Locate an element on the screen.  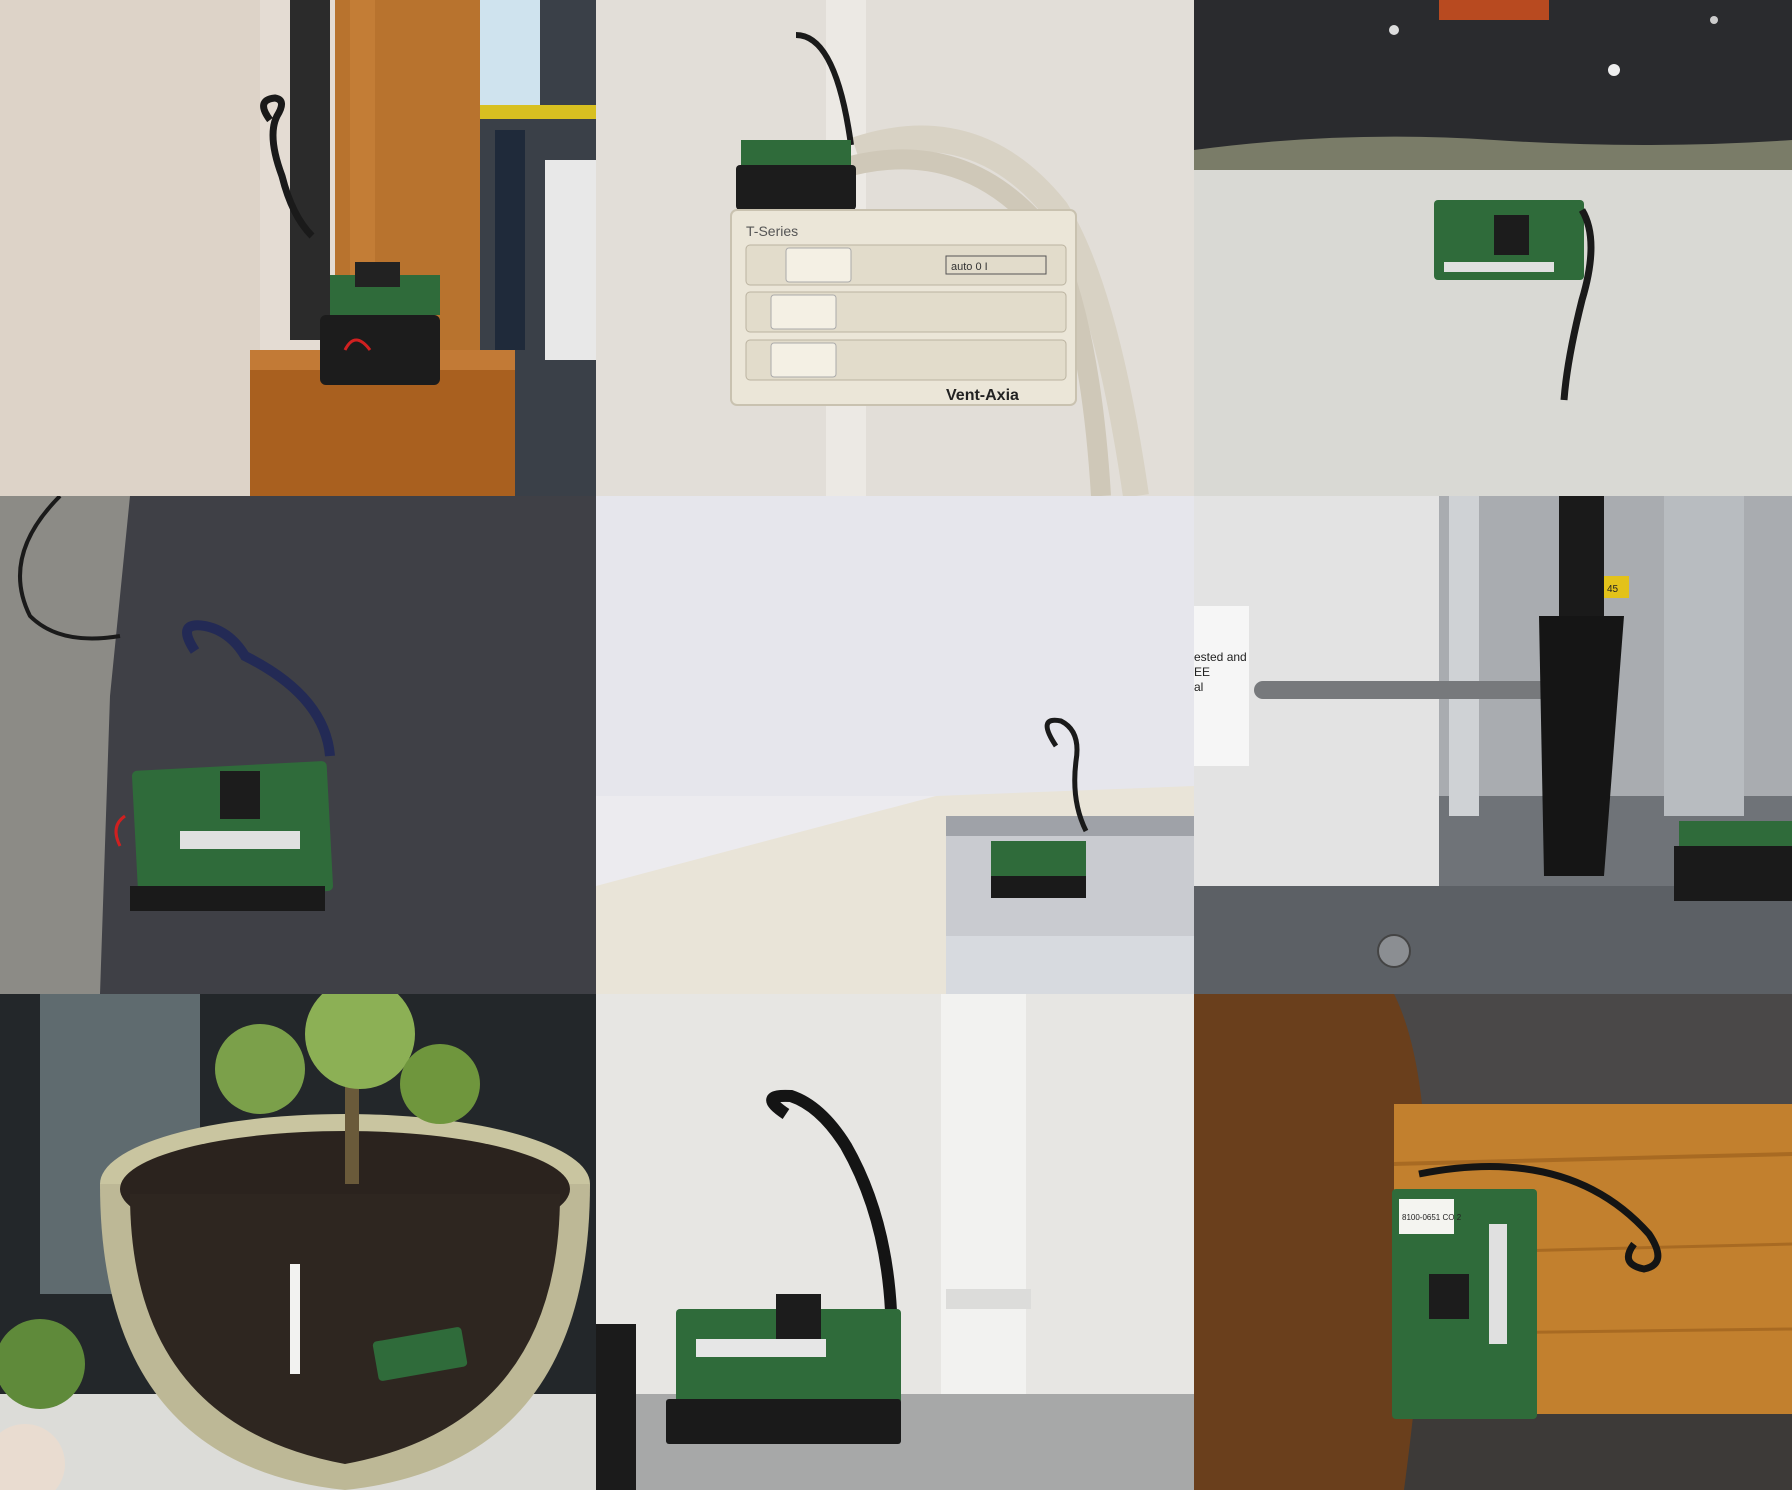
photo-office-cabinet is located at coordinates (895, 745).